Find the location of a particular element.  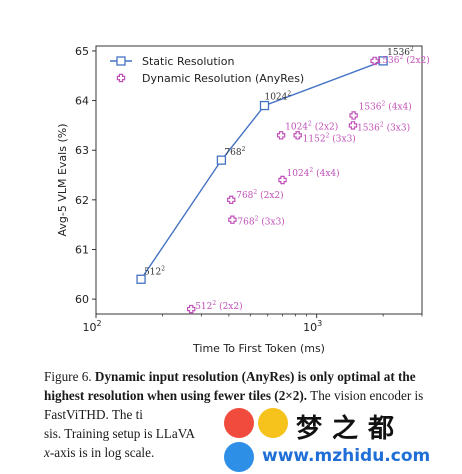

y-tick-label: 61 is located at coordinates (82, 249).